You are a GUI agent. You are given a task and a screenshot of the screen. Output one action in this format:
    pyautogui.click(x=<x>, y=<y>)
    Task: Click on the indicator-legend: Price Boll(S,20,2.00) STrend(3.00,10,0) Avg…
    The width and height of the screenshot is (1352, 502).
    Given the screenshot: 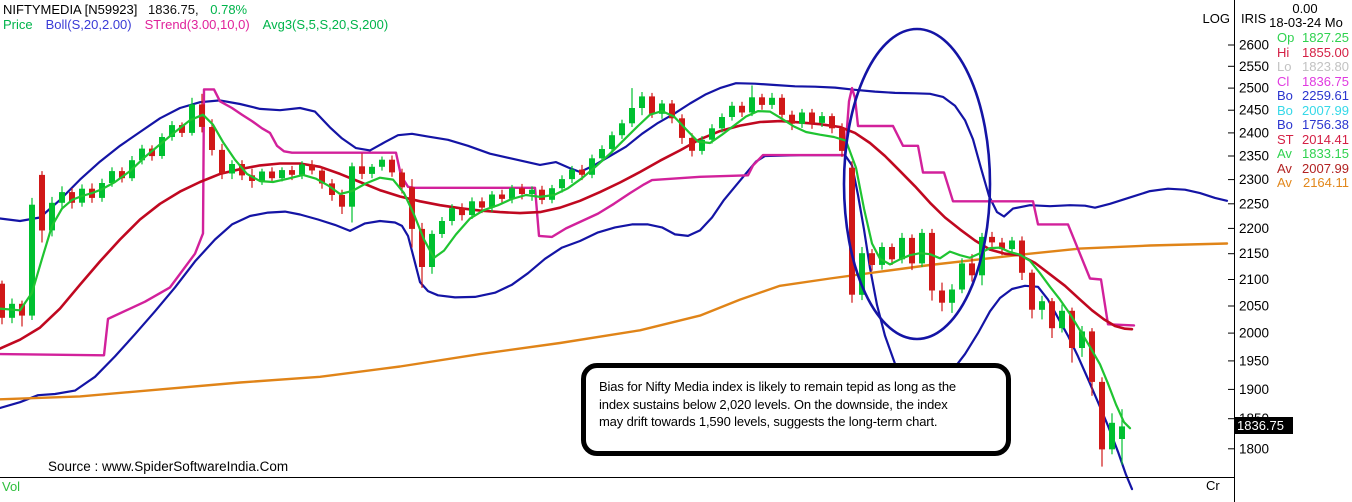 What is the action you would take?
    pyautogui.click(x=202, y=24)
    